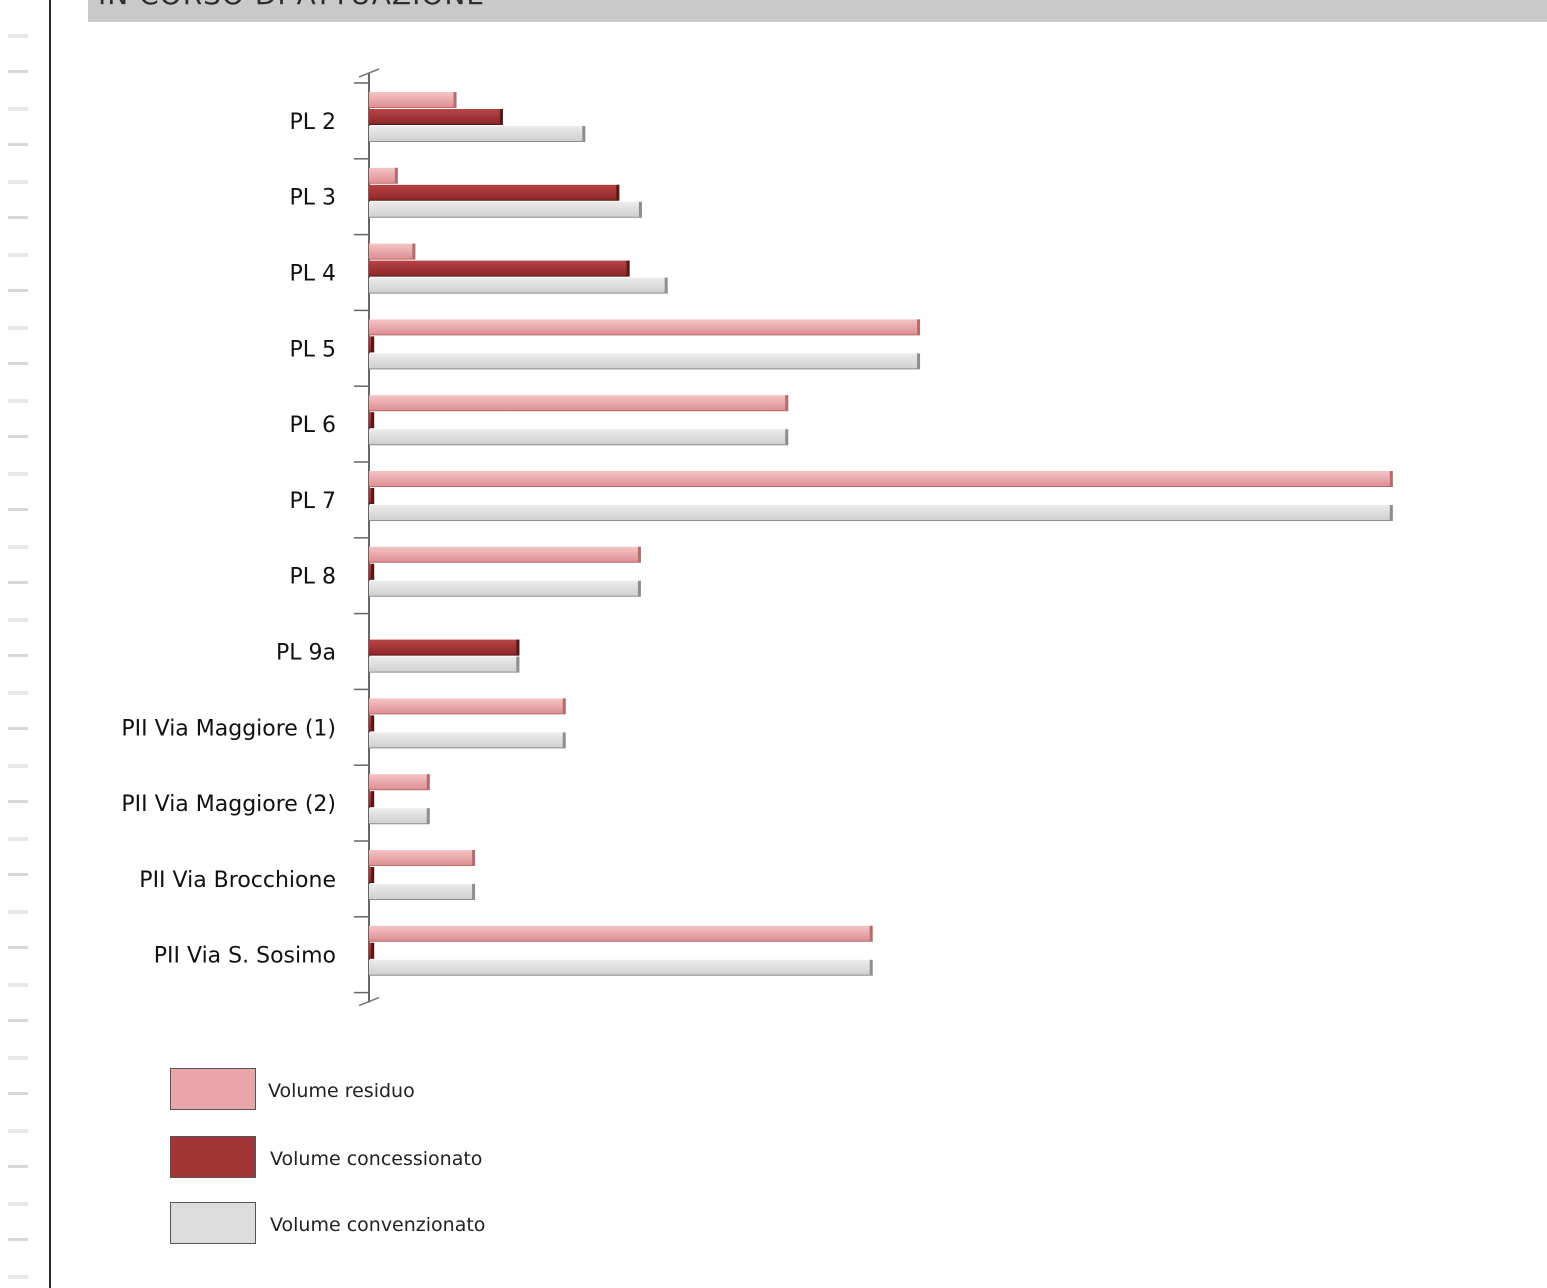 This screenshot has height=1288, width=1547. Describe the element at coordinates (380, 1224) in the screenshot. I see `legend-item: Volume convenzionato` at that location.